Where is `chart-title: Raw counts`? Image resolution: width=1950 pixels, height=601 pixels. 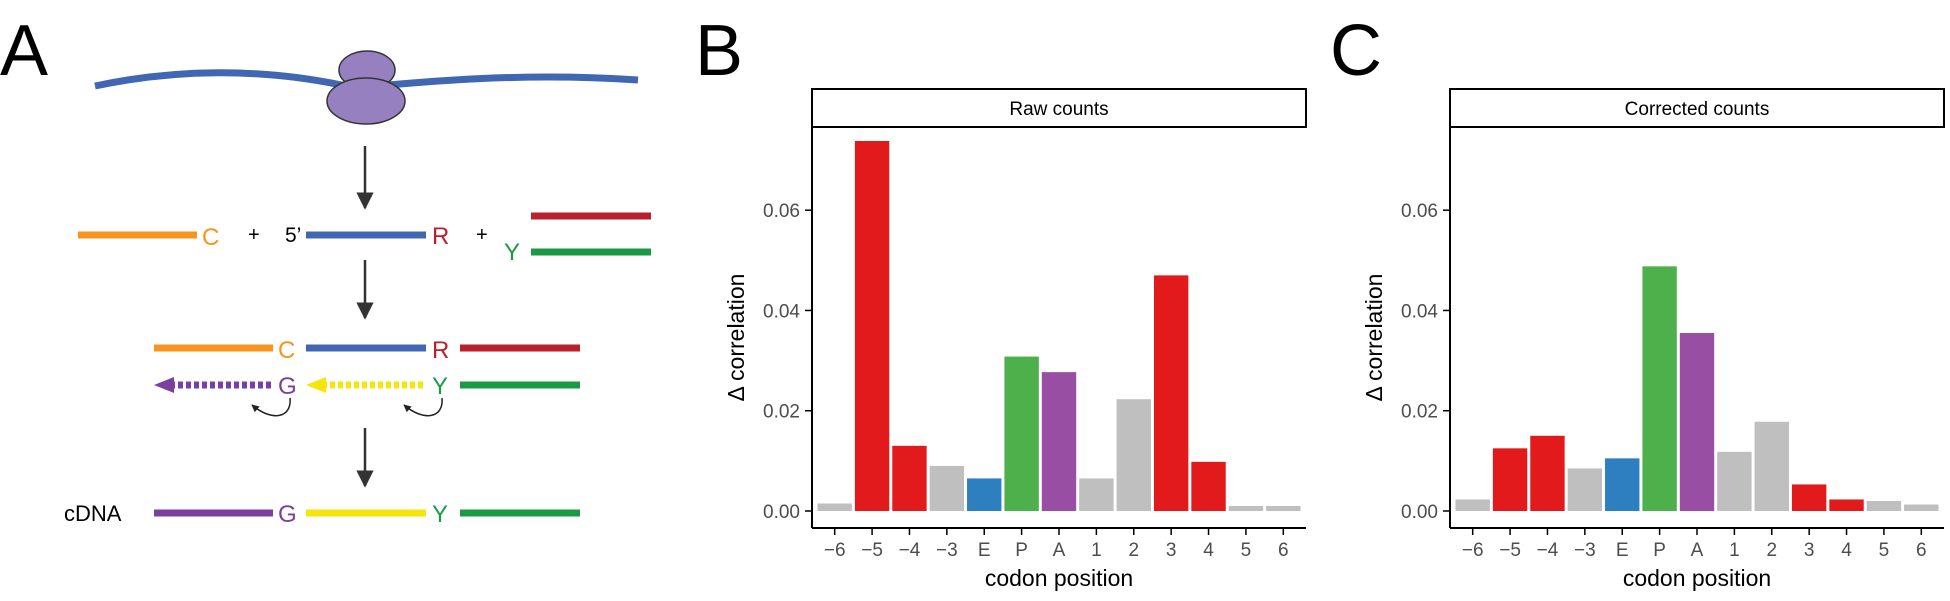
chart-title: Raw counts is located at coordinates (1058, 109).